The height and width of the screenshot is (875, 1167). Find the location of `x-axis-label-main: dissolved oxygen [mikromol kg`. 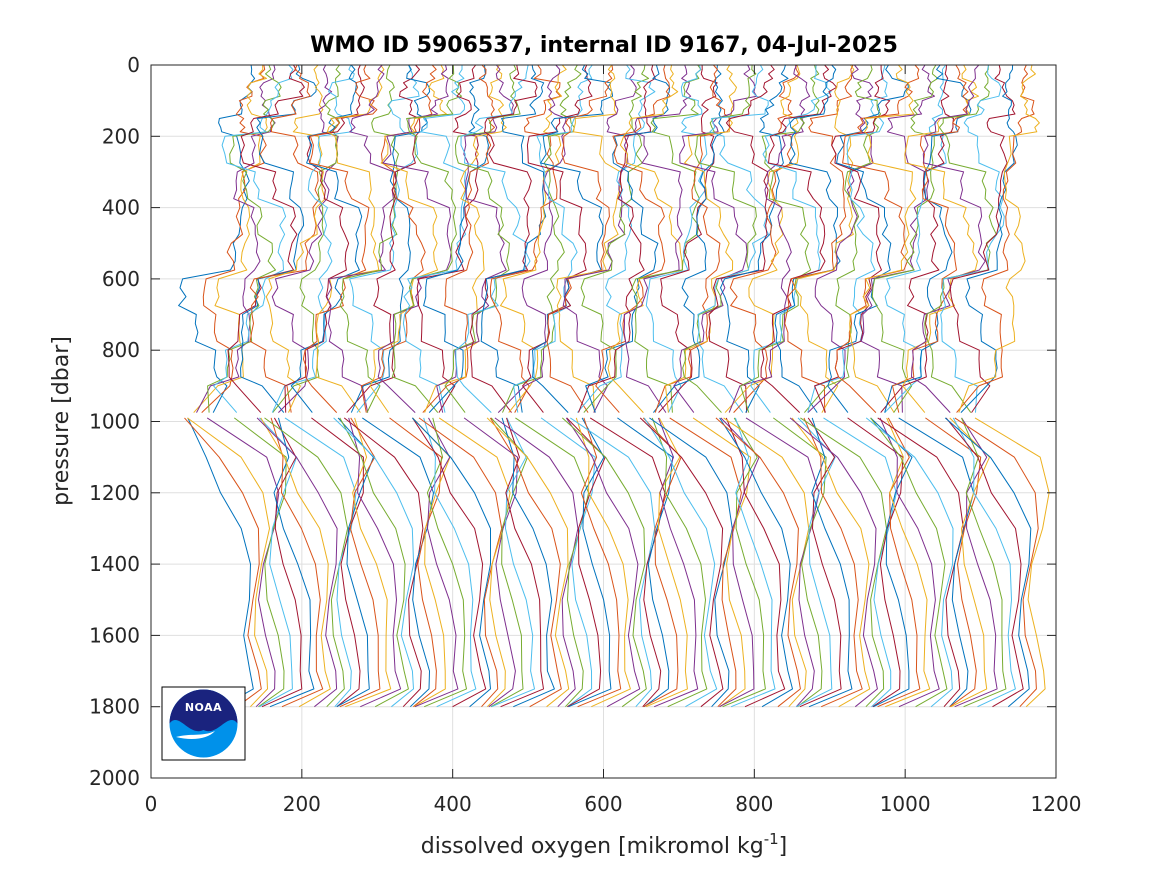

x-axis-label-main: dissolved oxygen [mikromol kg is located at coordinates (592, 846).